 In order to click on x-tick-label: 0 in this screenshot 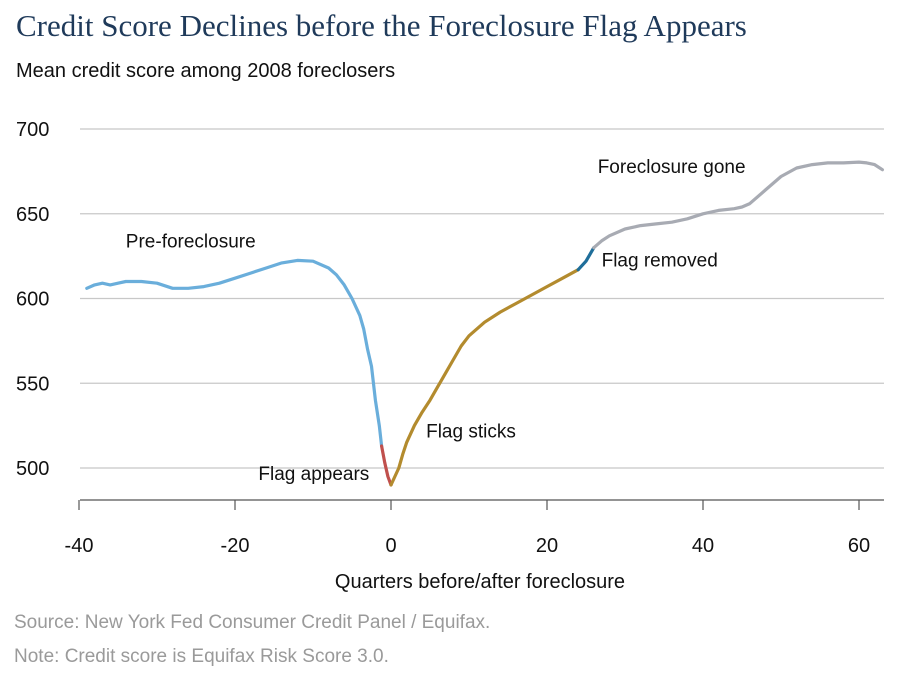, I will do `click(390, 546)`.